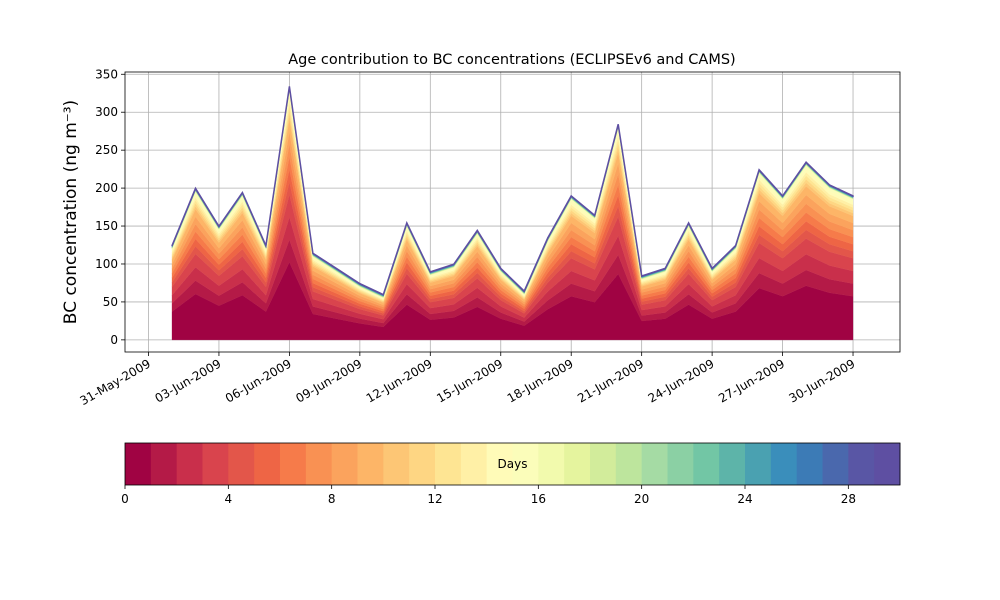 The width and height of the screenshot is (1000, 600). I want to click on y-axis-label: BC concentration (ng m⁻³), so click(71, 212).